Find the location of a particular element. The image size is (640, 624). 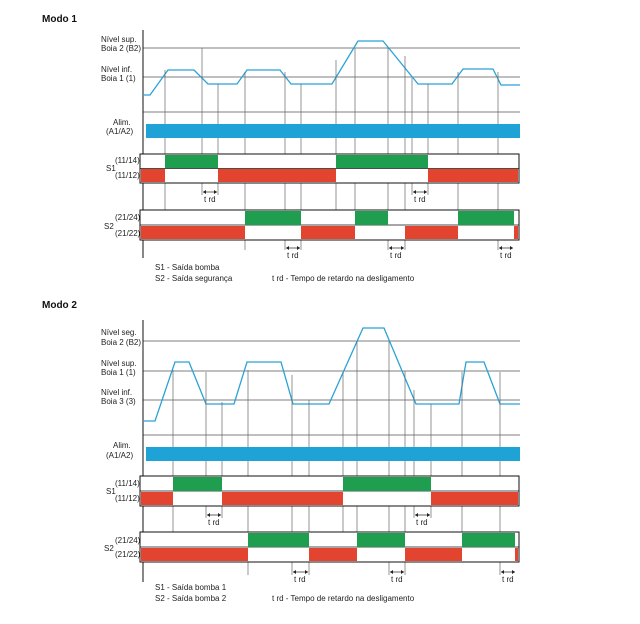

modo2-level-inf-label: Nível inf. is located at coordinates (116, 392).